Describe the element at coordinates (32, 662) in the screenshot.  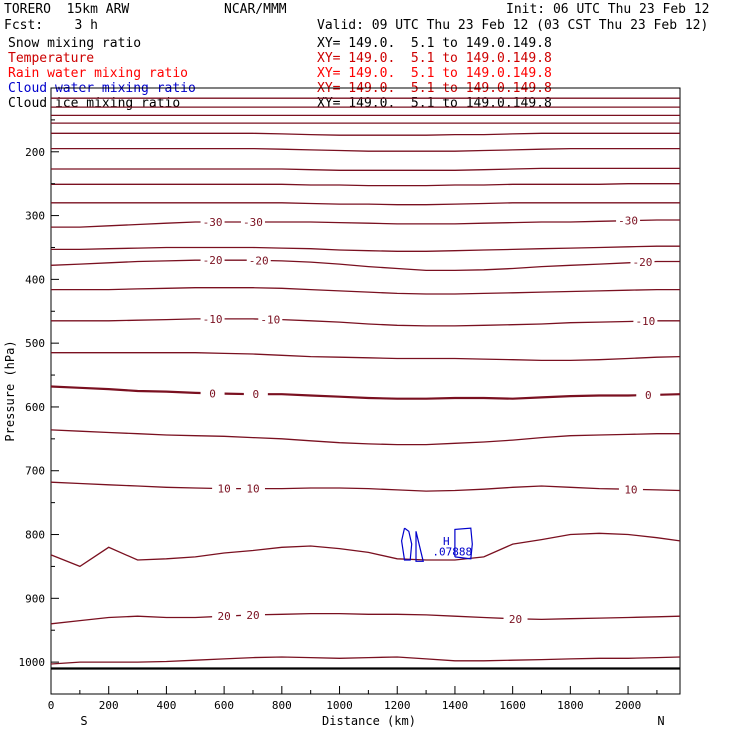
I see `y-tick-label: 1000` at that location.